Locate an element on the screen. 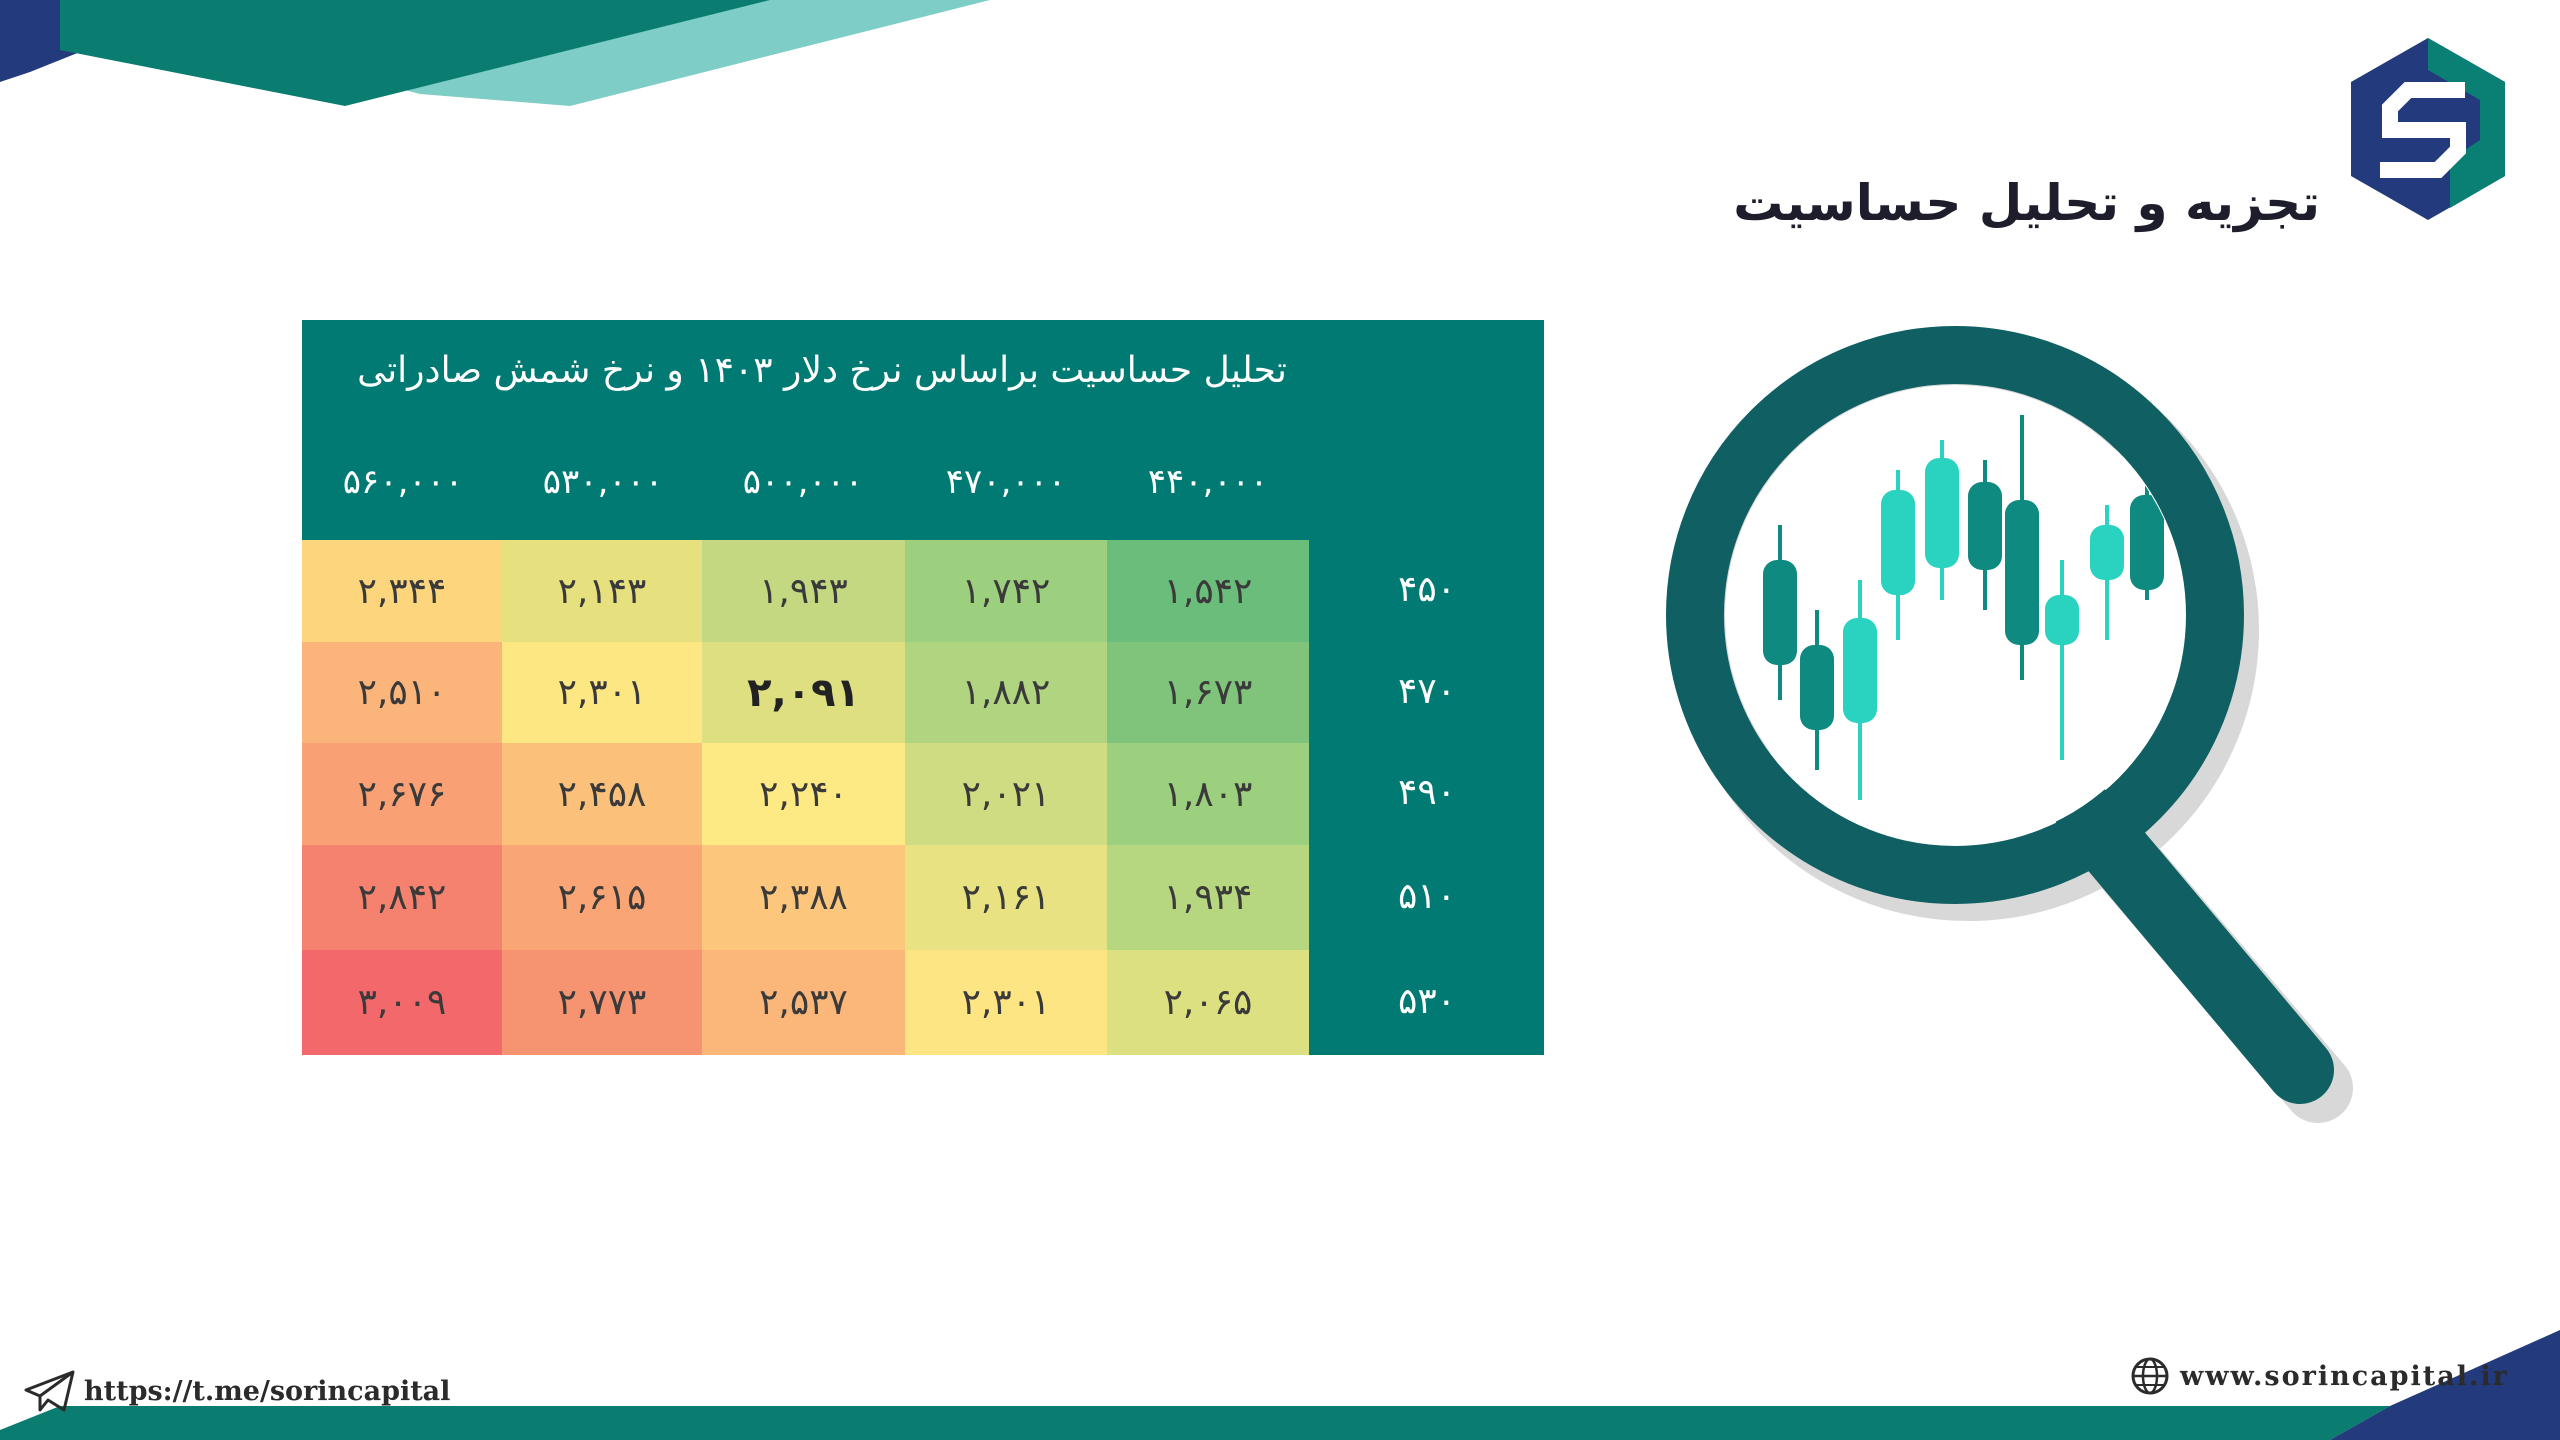 Image resolution: width=2560 pixels, height=1440 pixels. sorin-logo-icon is located at coordinates (2428, 129).